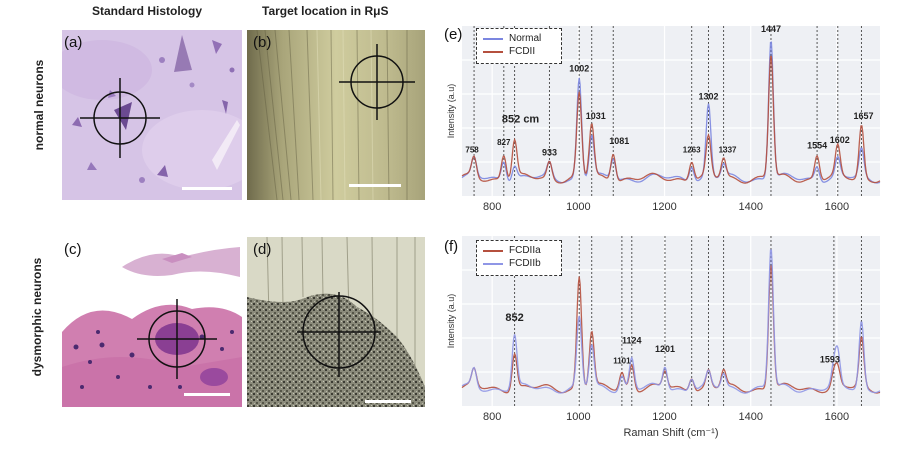 This screenshot has height=450, width=920. I want to click on panel-label-e: (e), so click(453, 34).